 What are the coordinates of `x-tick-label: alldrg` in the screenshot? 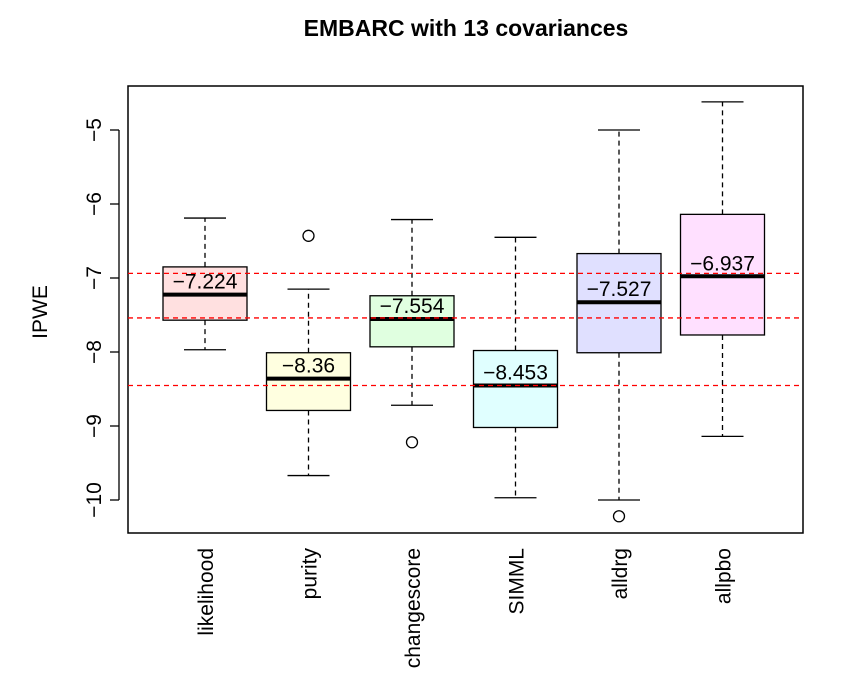 It's located at (620, 573).